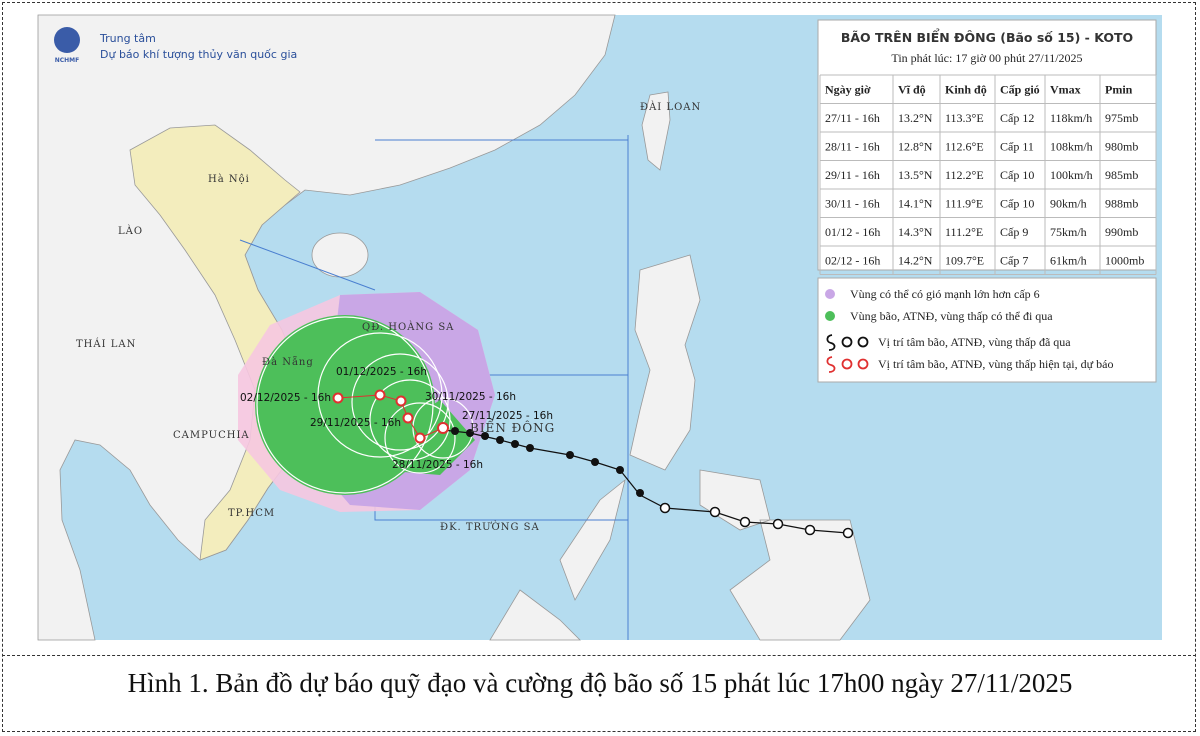 The image size is (1200, 736). I want to click on storm-title: BÃO TRÊN BIỂN ĐÔNG (Bão số 15) - KOTO, so click(987, 36).